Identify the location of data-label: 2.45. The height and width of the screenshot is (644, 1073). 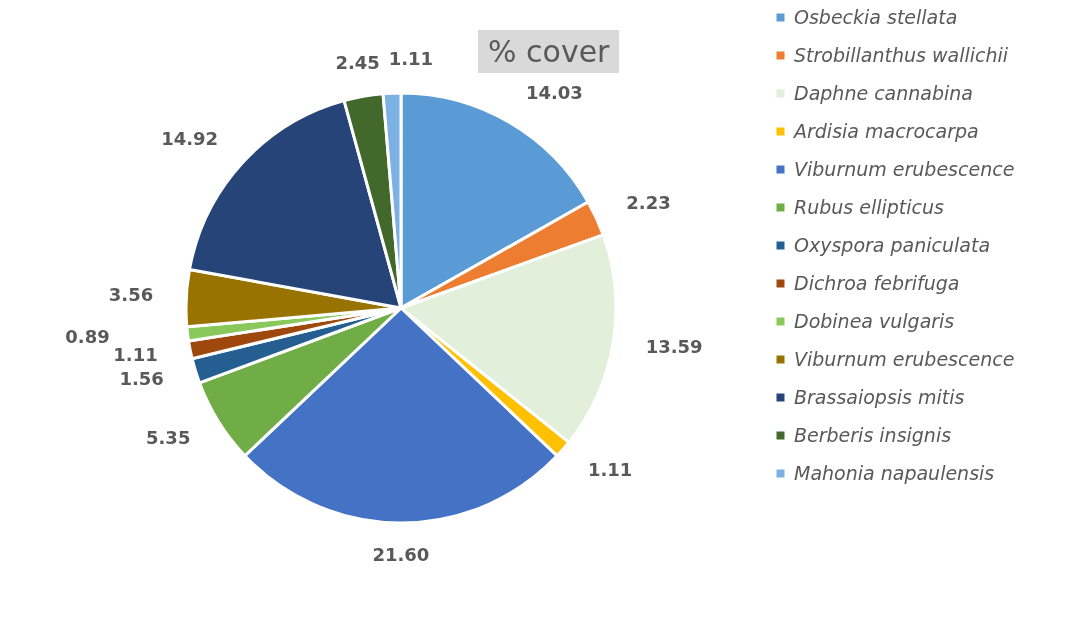
(357, 62).